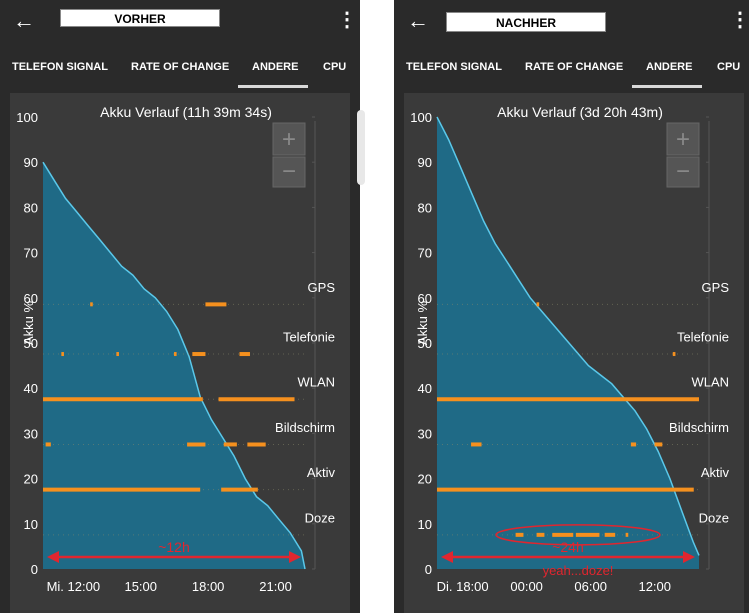  What do you see at coordinates (275, 586) in the screenshot?
I see `x-tick-label: 21:00` at bounding box center [275, 586].